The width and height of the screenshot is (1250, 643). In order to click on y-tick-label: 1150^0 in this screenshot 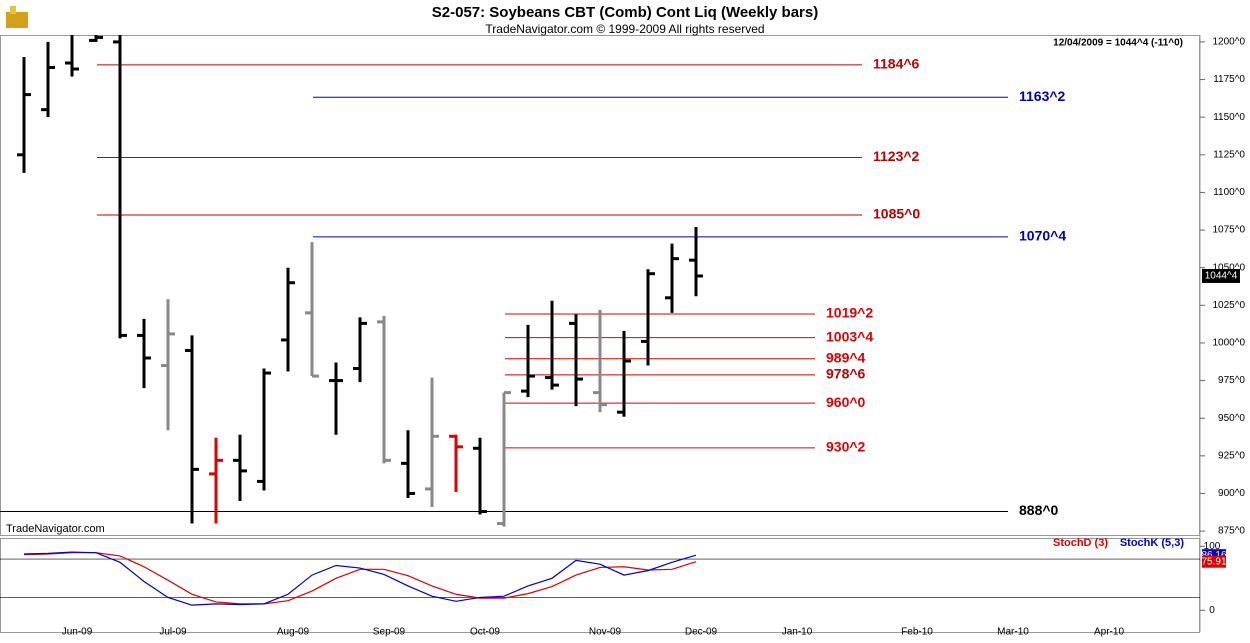, I will do `click(1229, 117)`.